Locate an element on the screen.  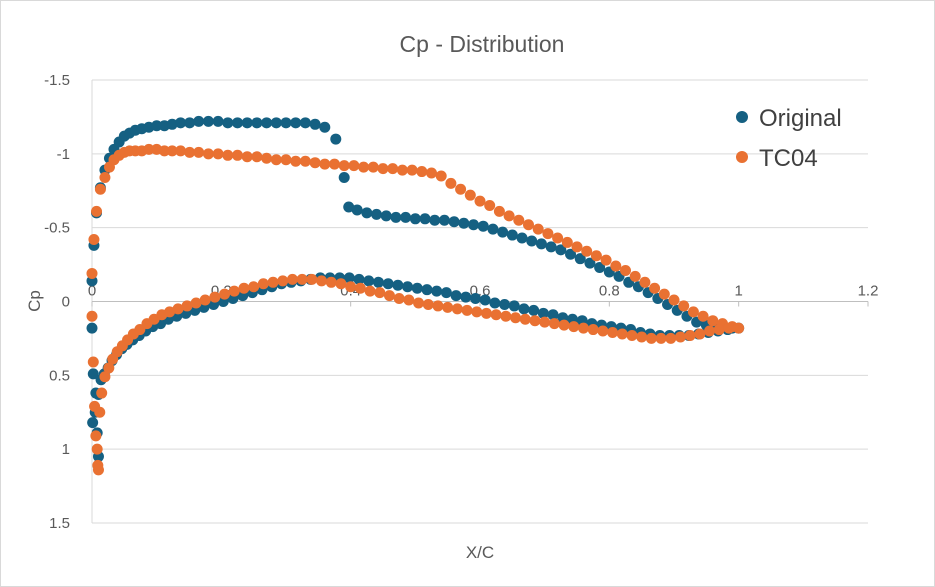
legend-marker-original is located at coordinates (742, 117).